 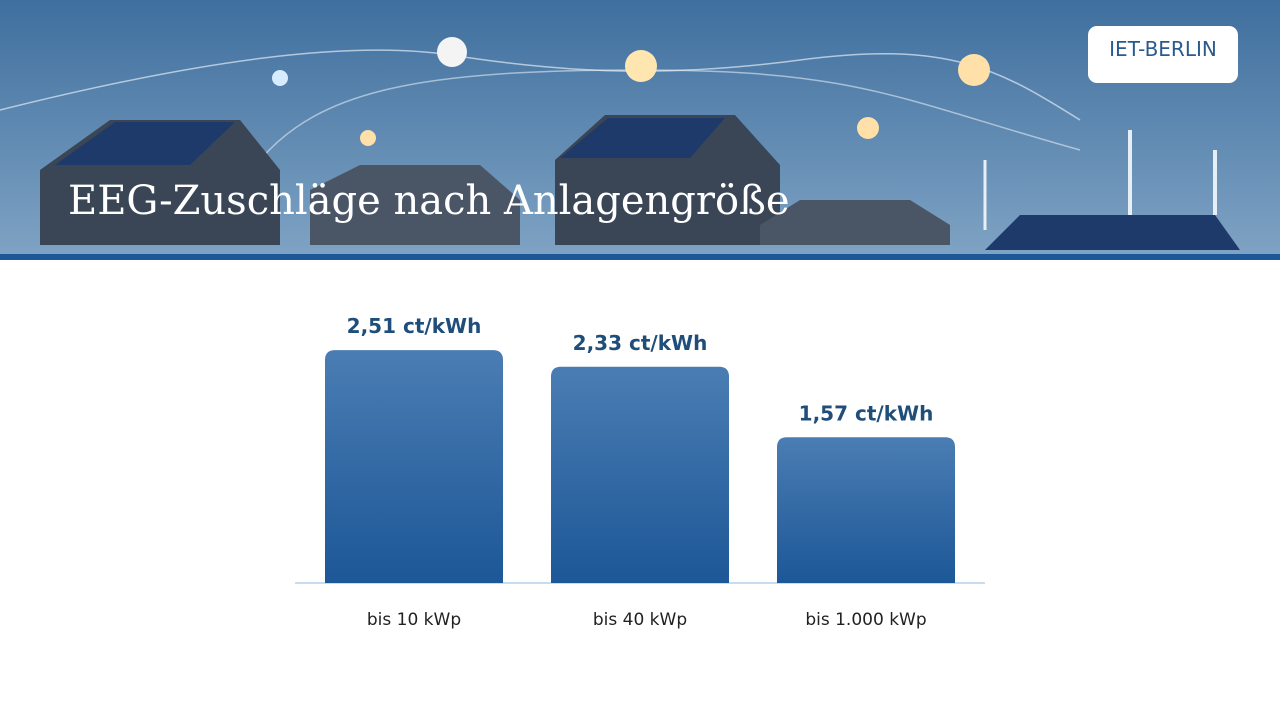 I want to click on logo: IET-BERLIN, so click(x=1163, y=49).